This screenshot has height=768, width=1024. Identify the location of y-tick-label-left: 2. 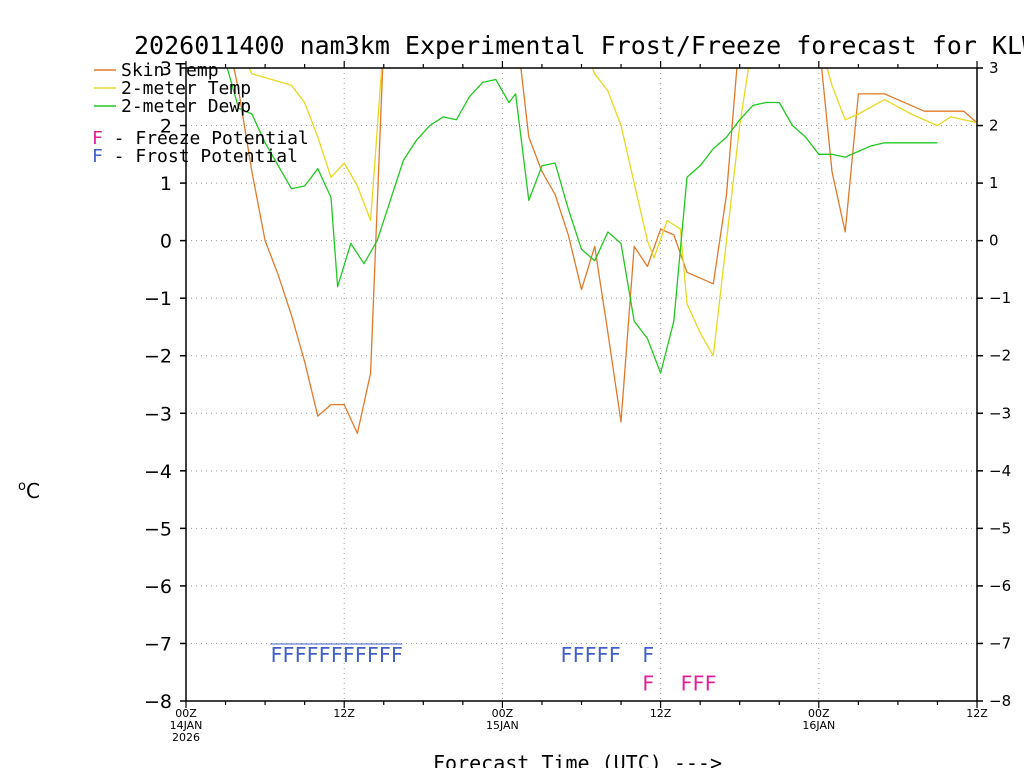
(166, 127).